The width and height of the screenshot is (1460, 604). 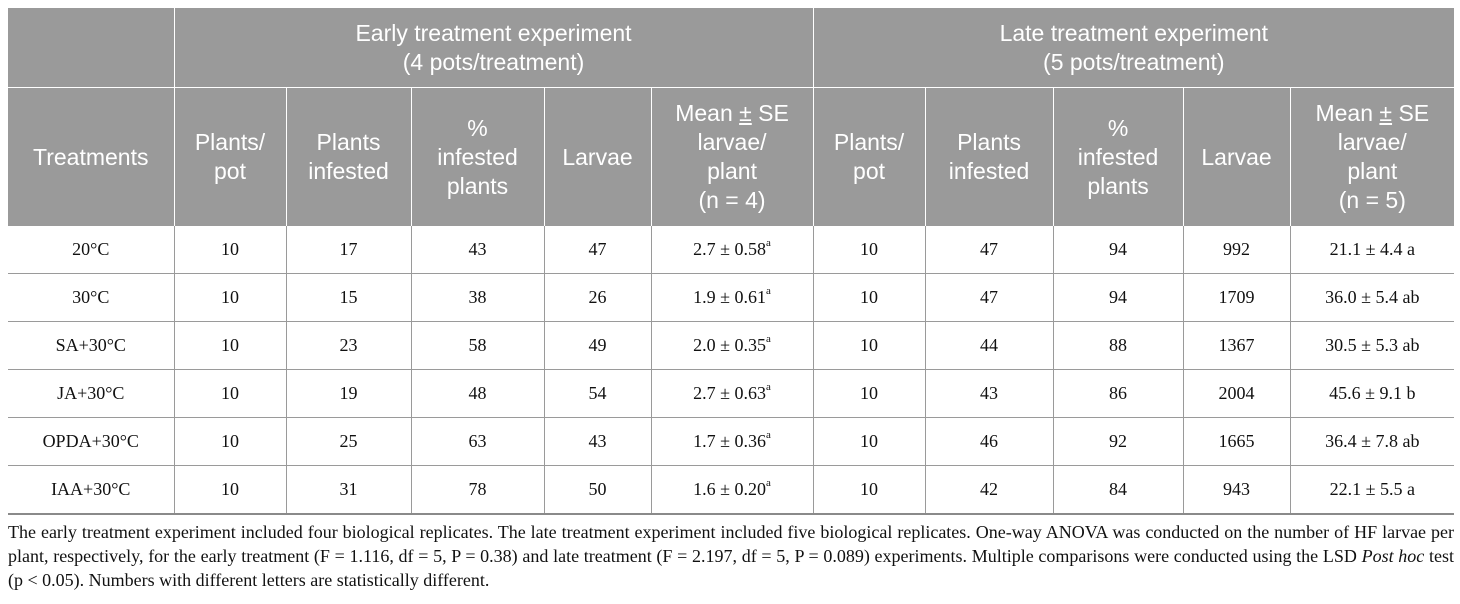 I want to click on cell-early-pct-infested: 63, so click(x=477, y=441).